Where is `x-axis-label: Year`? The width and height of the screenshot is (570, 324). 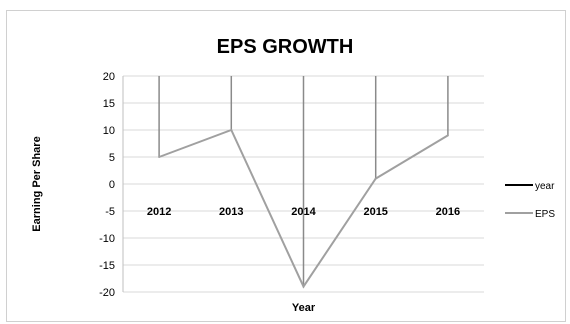 x-axis-label: Year is located at coordinates (304, 308).